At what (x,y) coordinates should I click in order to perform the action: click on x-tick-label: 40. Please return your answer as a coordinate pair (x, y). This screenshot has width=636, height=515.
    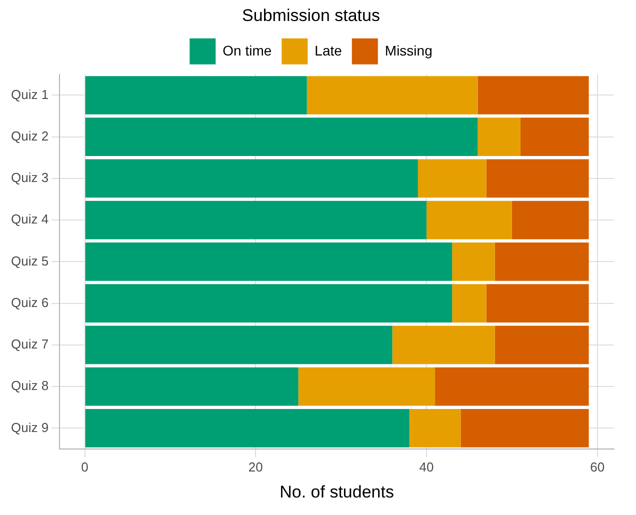
    Looking at the image, I should click on (426, 466).